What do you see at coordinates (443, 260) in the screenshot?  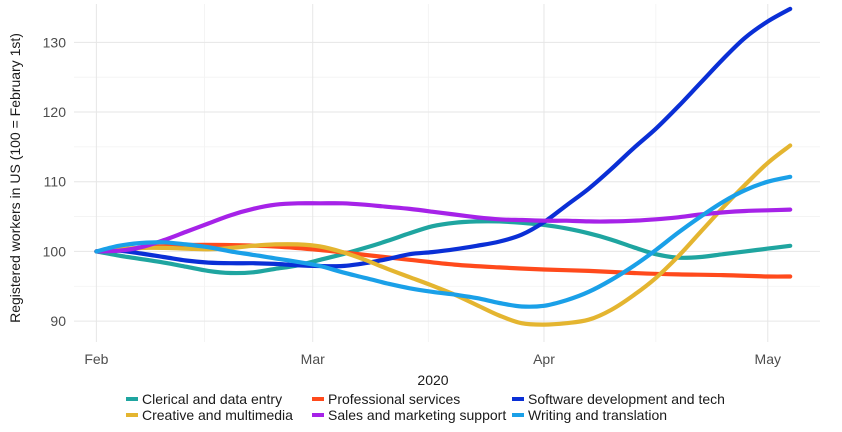 I see `series-line-professional-services` at bounding box center [443, 260].